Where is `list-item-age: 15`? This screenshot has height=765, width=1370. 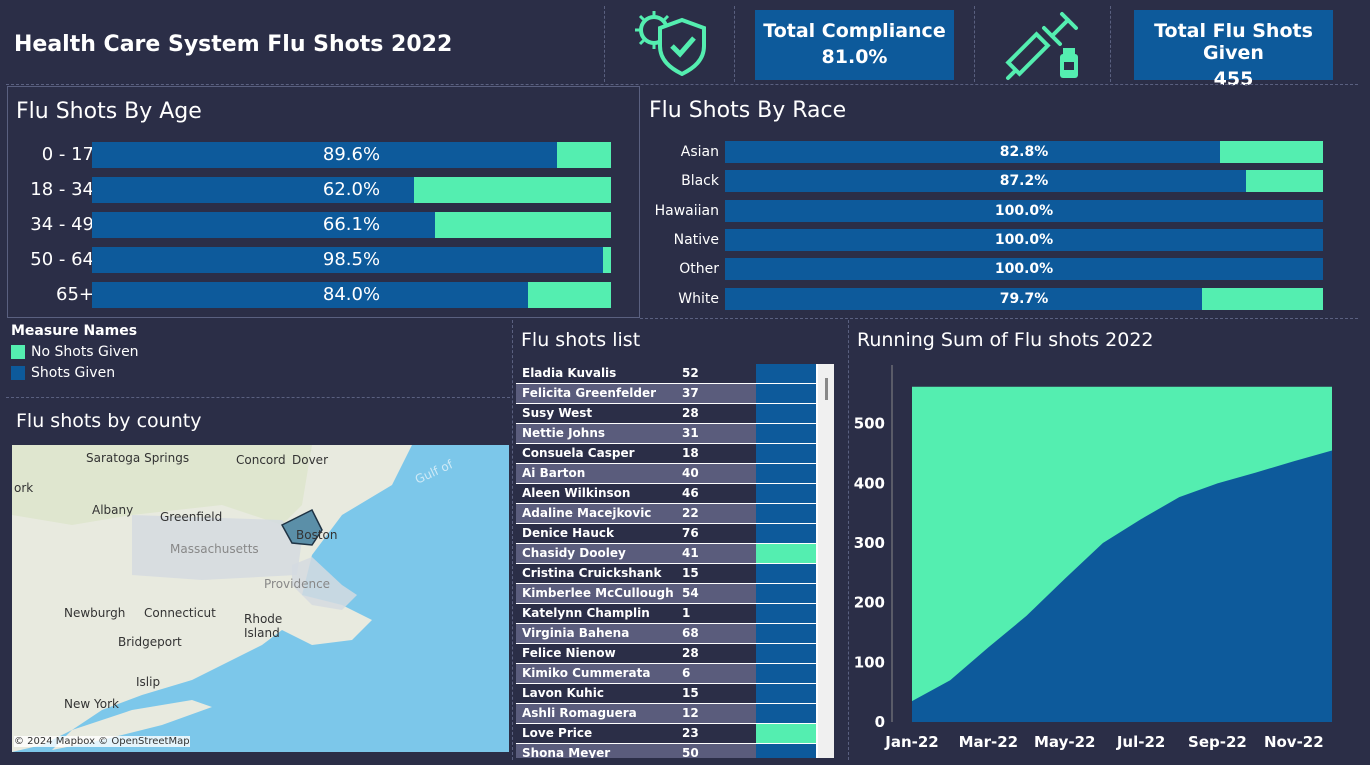
list-item-age: 15 is located at coordinates (690, 573).